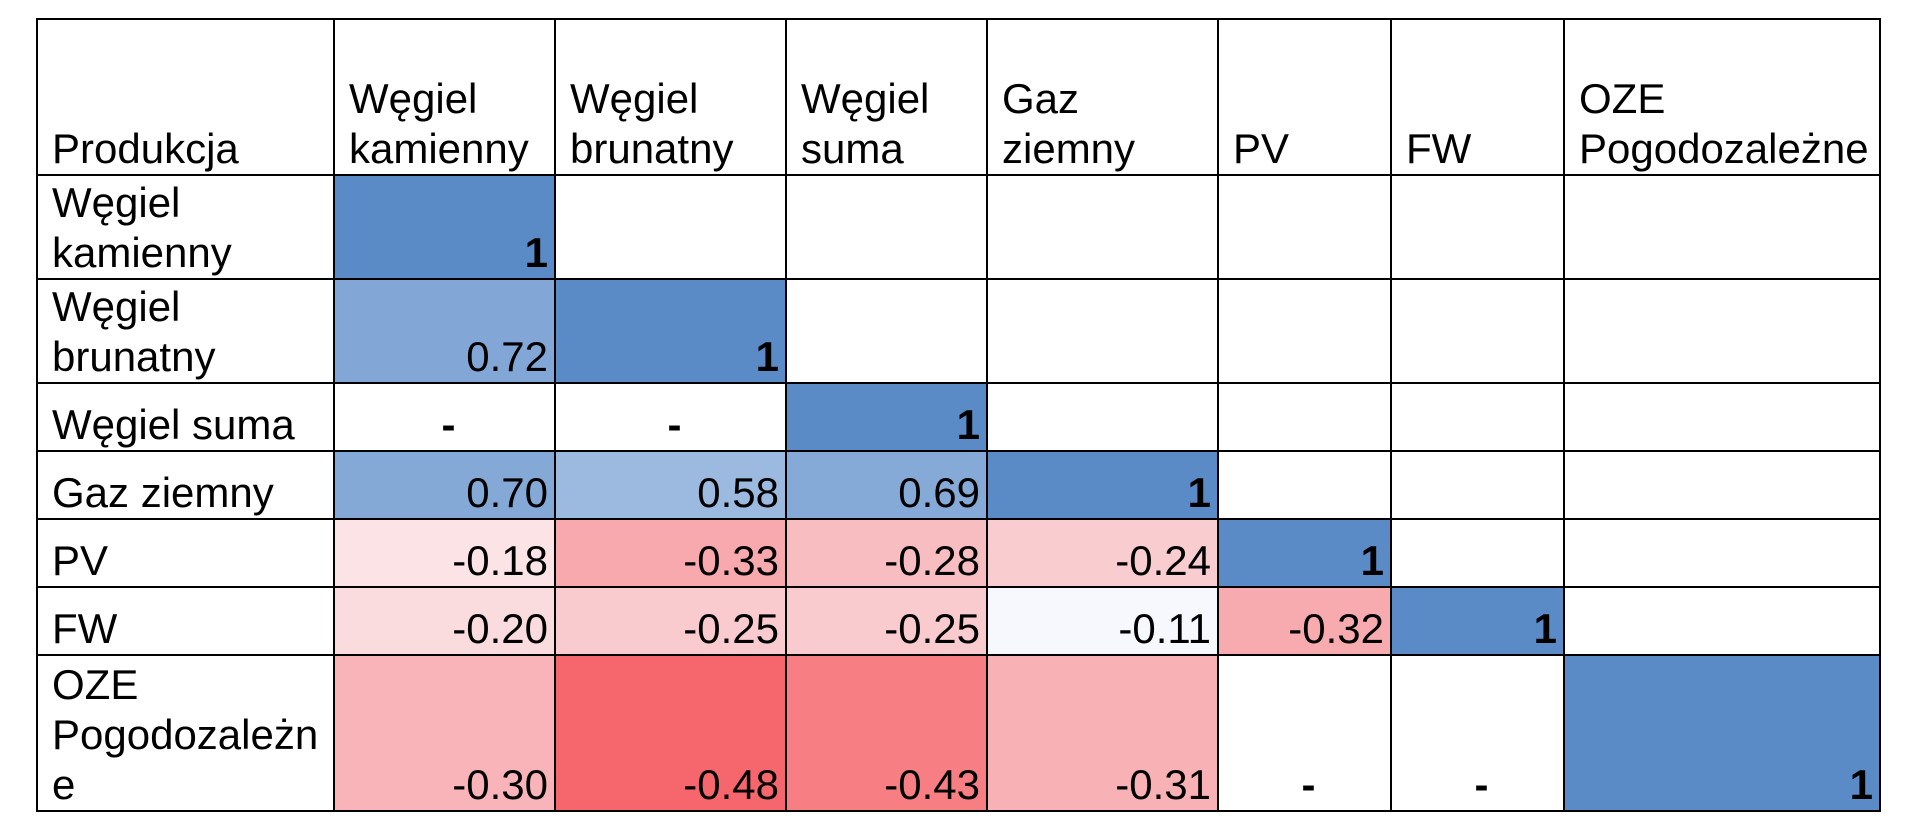  I want to click on row-header-label: Węgiel kamienny, so click(142, 227).